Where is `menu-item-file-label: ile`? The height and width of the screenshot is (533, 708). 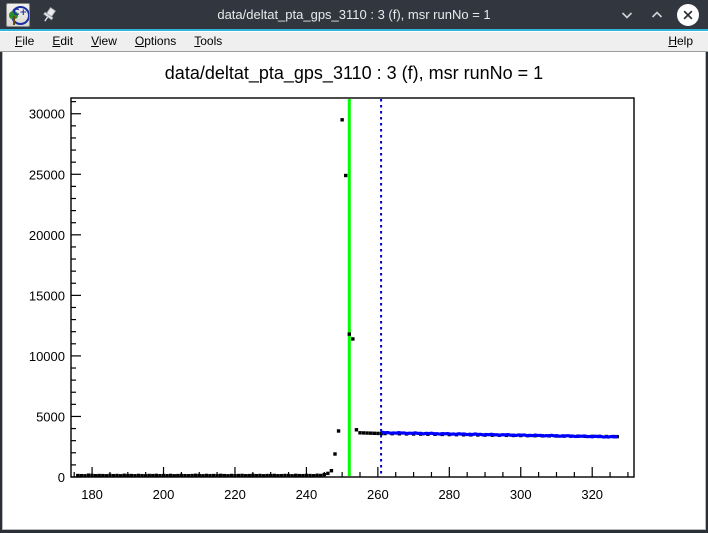
menu-item-file-label: ile is located at coordinates (28, 41).